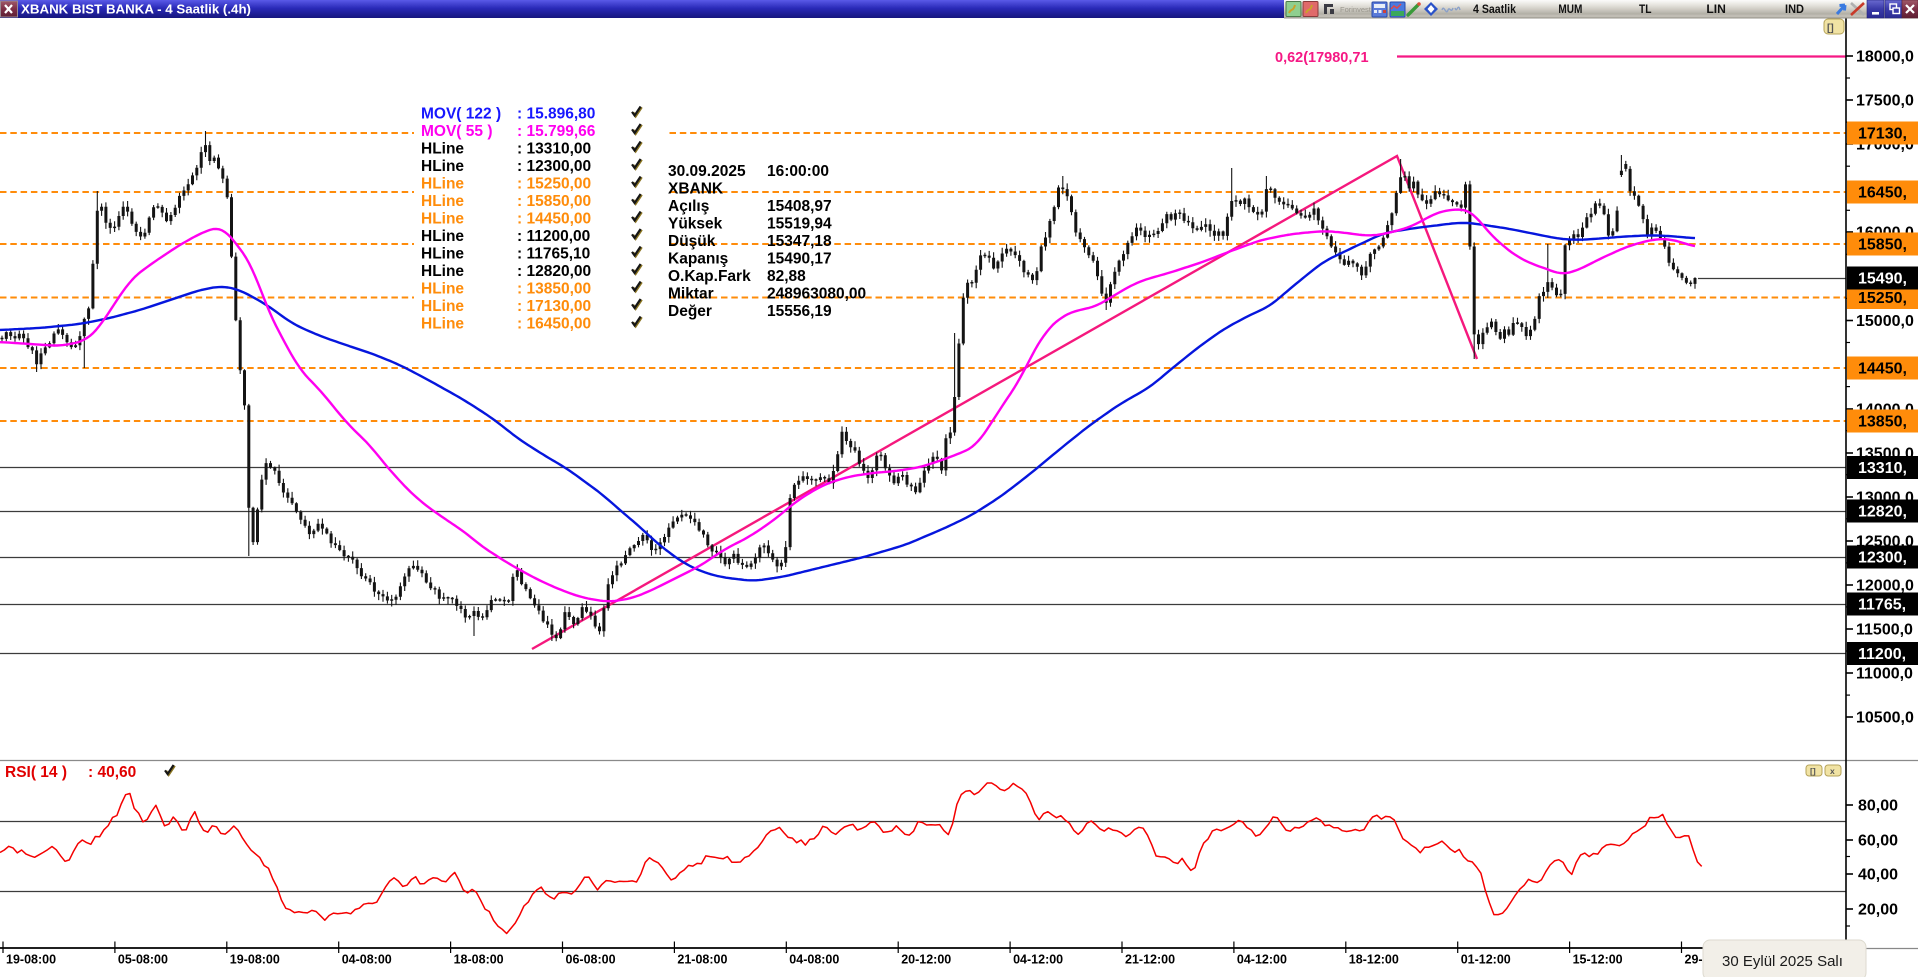 This screenshot has width=1918, height=977. Describe the element at coordinates (591, 960) in the screenshot. I see `svg-text: 06-08:00` at that location.